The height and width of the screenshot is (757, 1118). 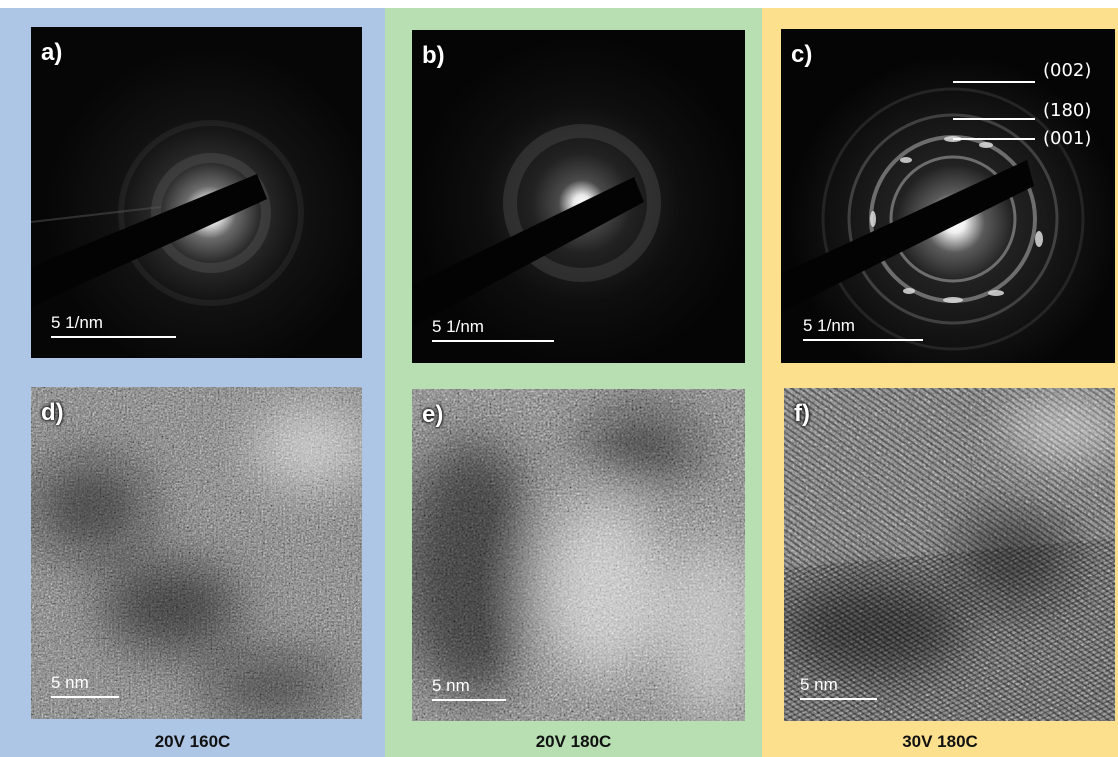 I want to click on diffraction-panel-b: b) 5 1/nm, so click(x=578, y=196).